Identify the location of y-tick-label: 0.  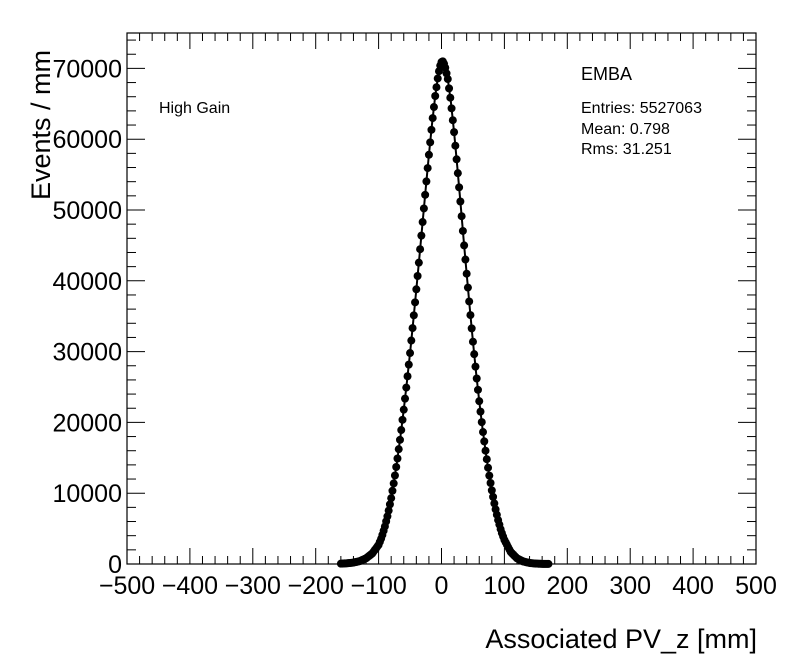
(115, 565).